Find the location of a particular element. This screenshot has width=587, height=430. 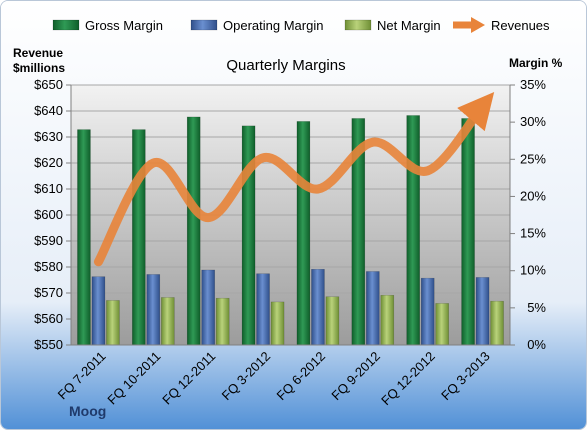

chart-title: Quarterly Margins is located at coordinates (285, 65).